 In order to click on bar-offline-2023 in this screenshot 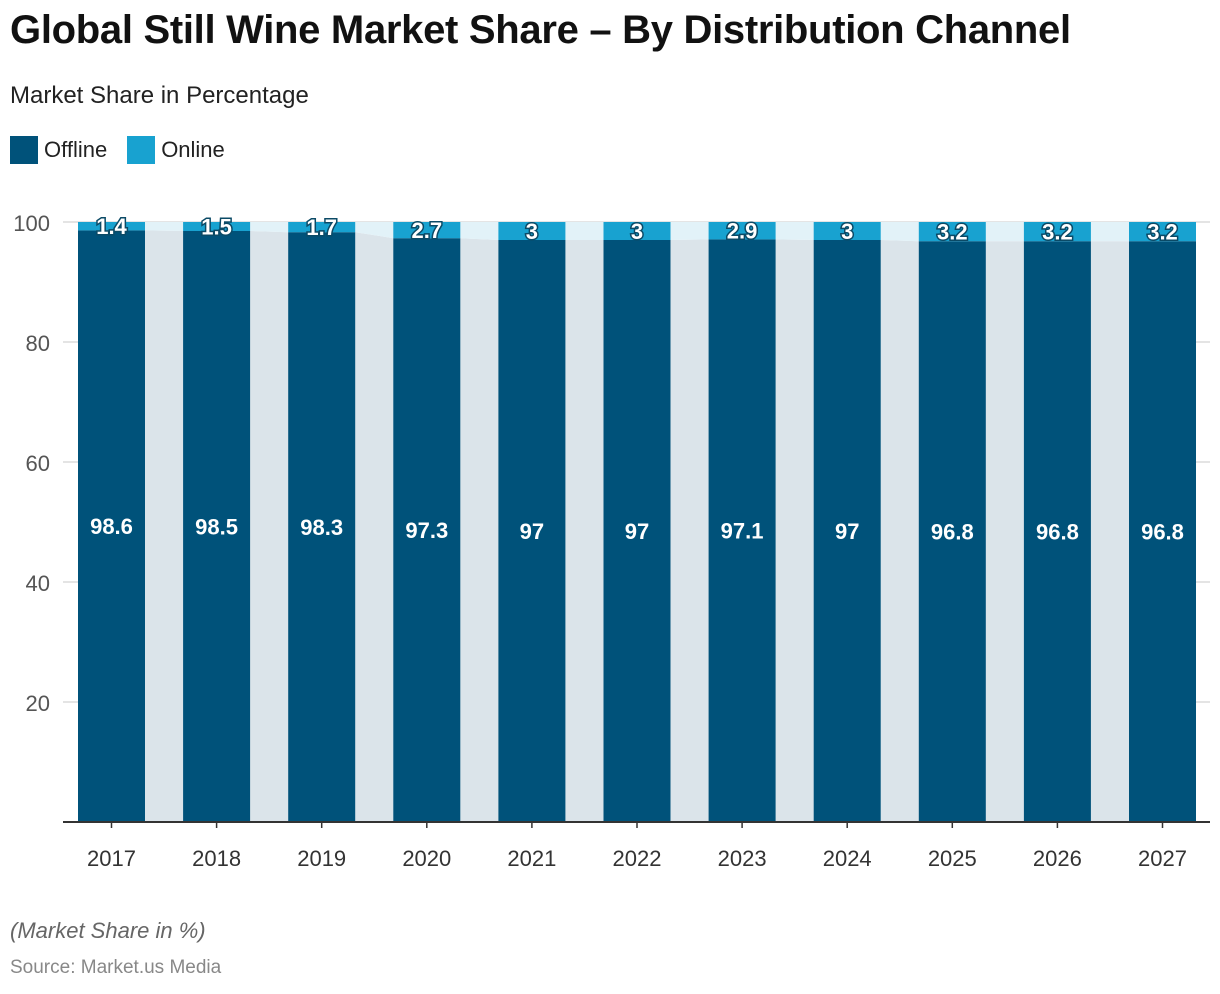, I will do `click(742, 530)`.